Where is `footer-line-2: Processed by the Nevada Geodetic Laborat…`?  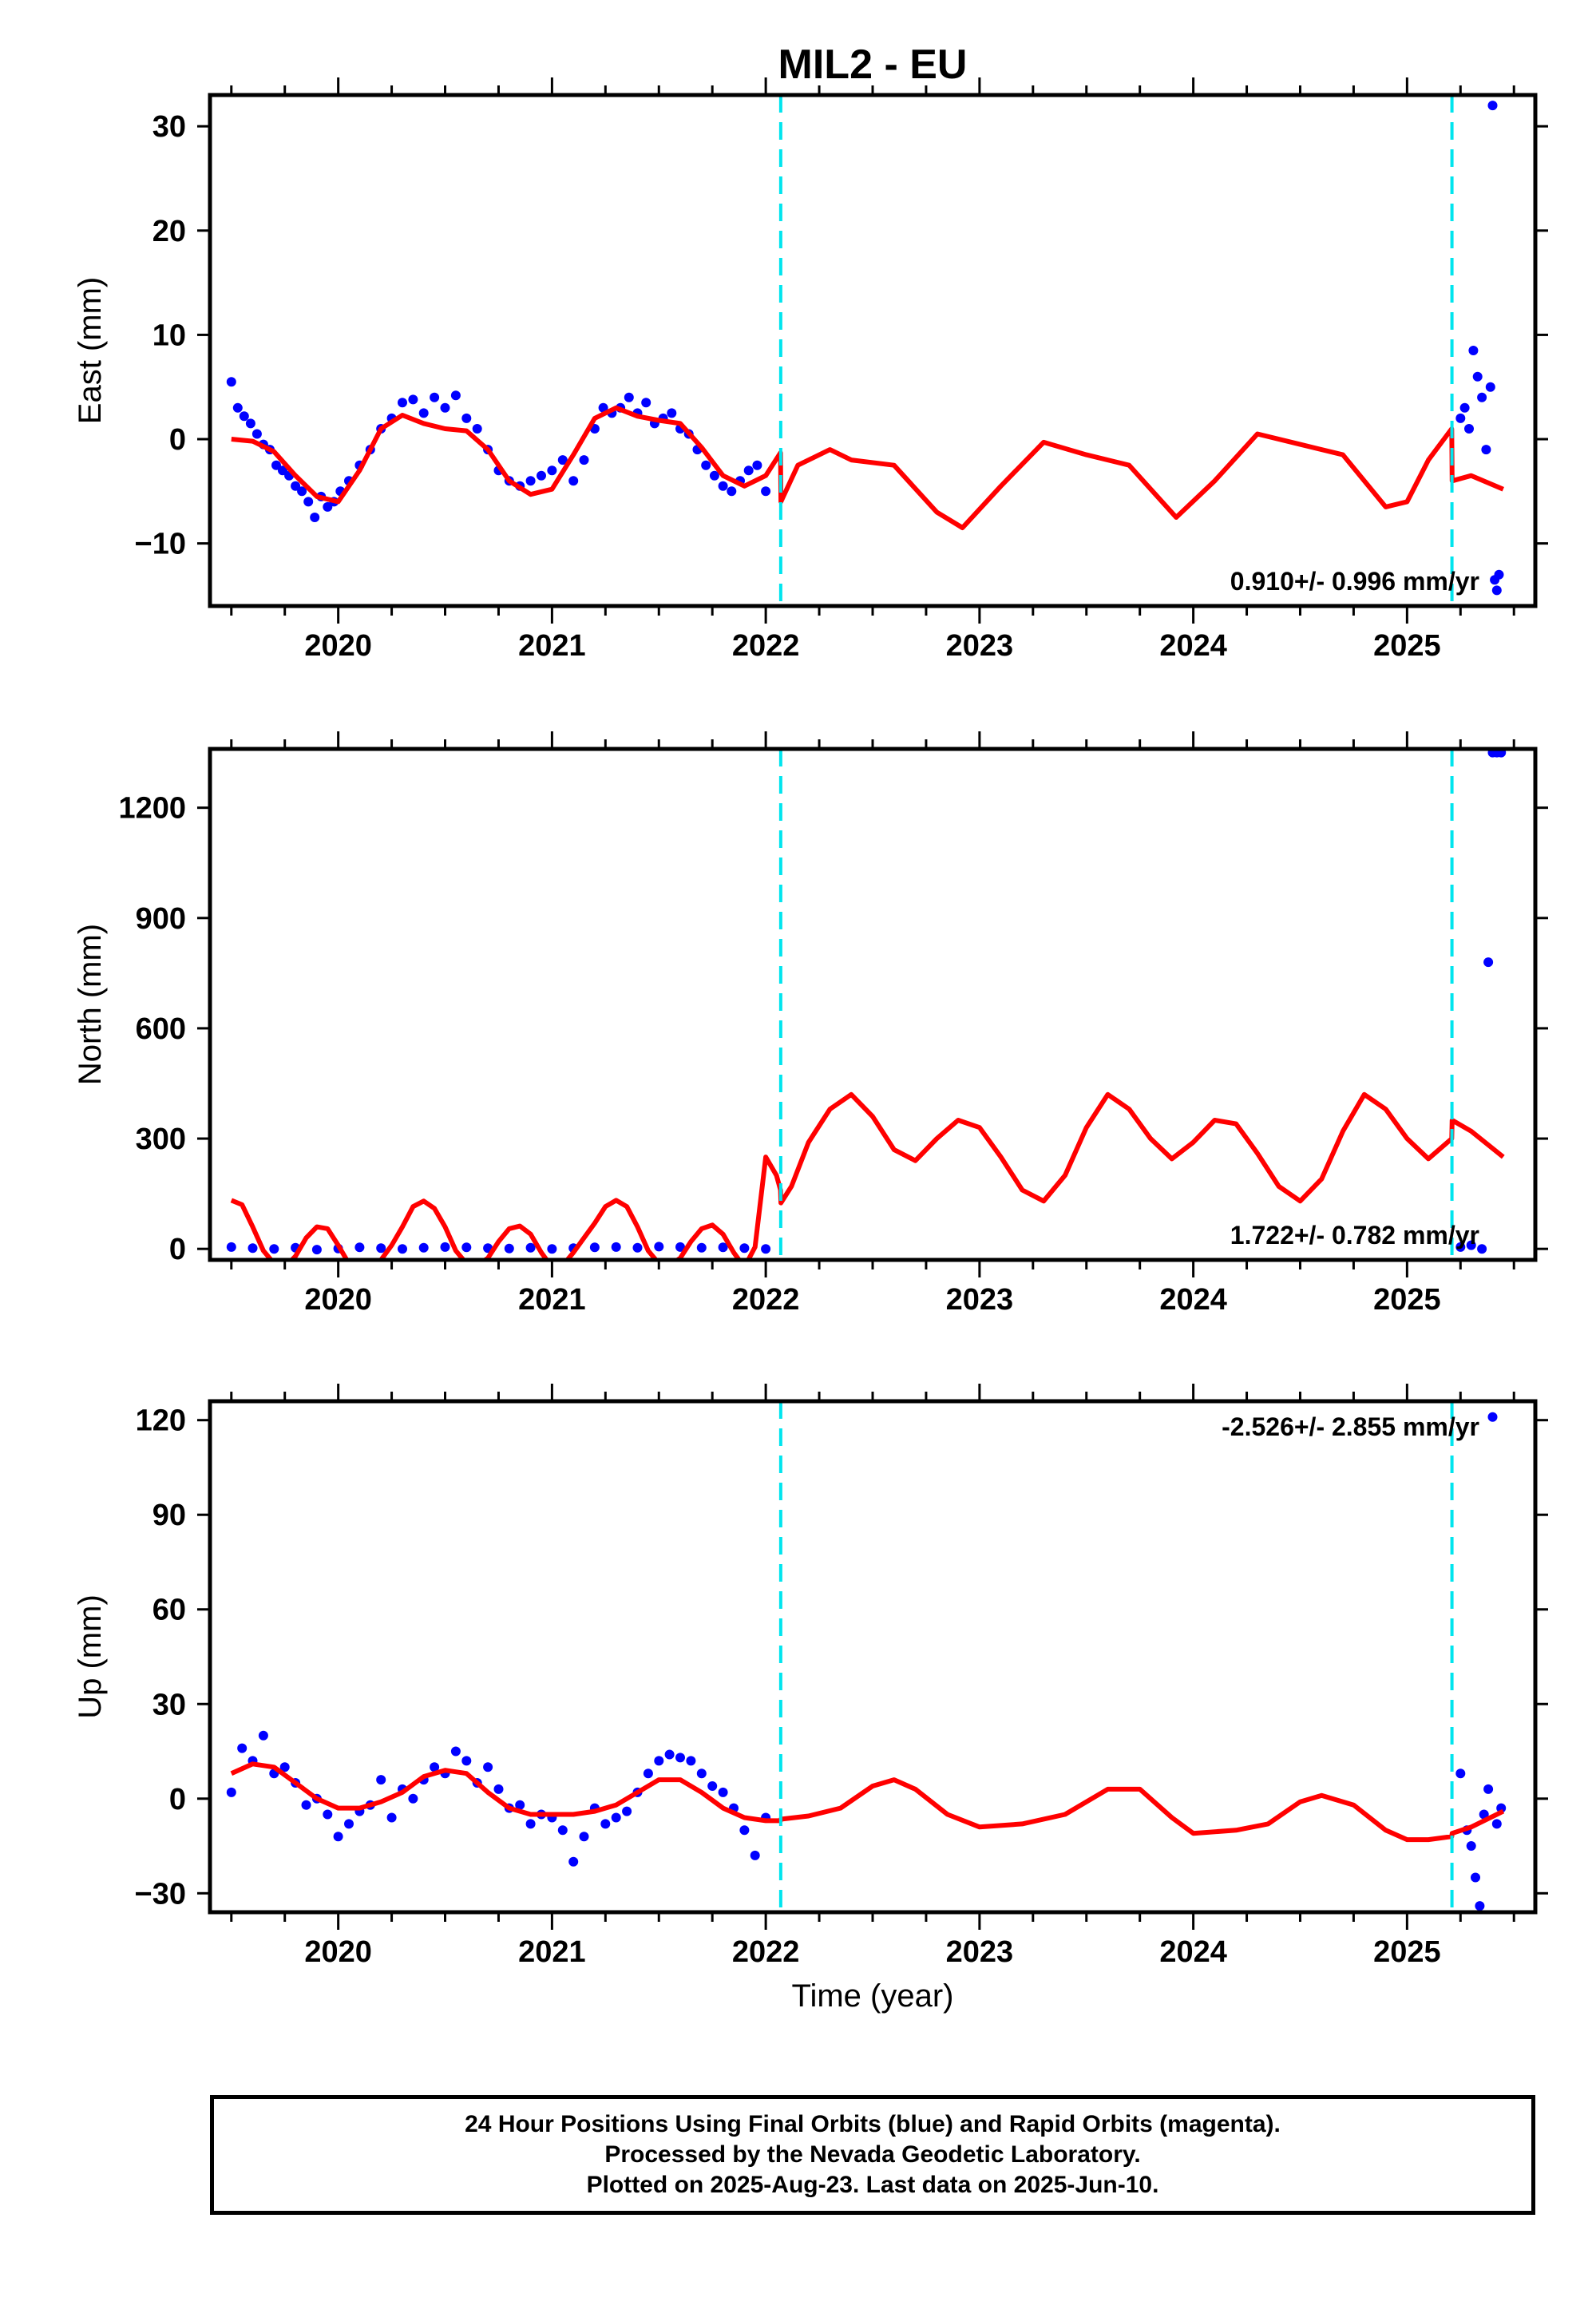
footer-line-2: Processed by the Nevada Geodetic Laborat… is located at coordinates (872, 2154).